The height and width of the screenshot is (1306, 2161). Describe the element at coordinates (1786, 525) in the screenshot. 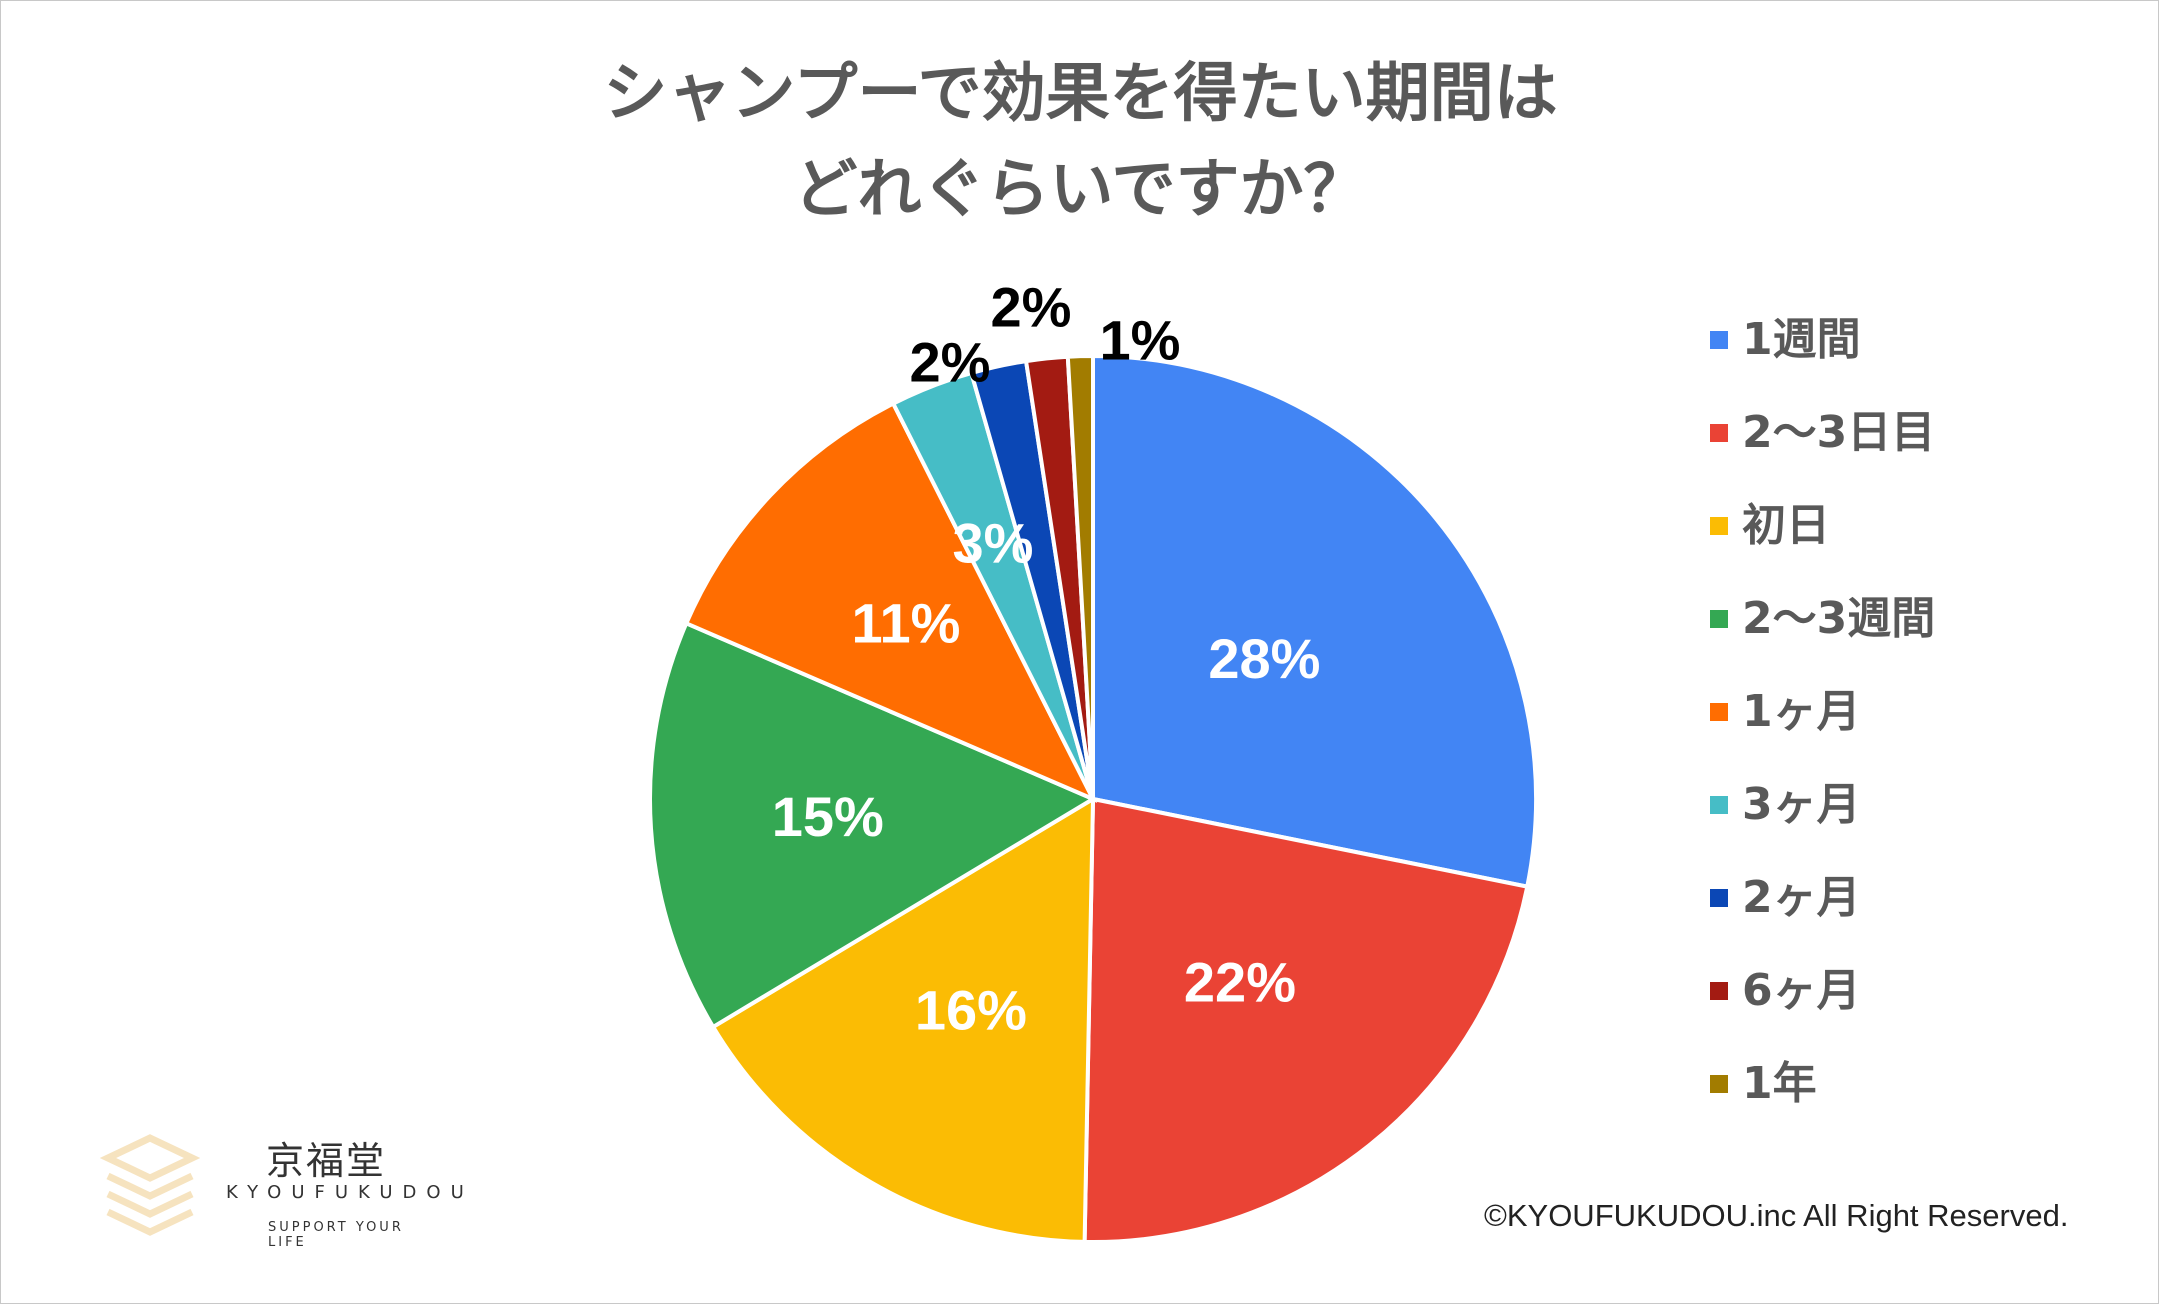

I see `legend-label: 初日` at that location.